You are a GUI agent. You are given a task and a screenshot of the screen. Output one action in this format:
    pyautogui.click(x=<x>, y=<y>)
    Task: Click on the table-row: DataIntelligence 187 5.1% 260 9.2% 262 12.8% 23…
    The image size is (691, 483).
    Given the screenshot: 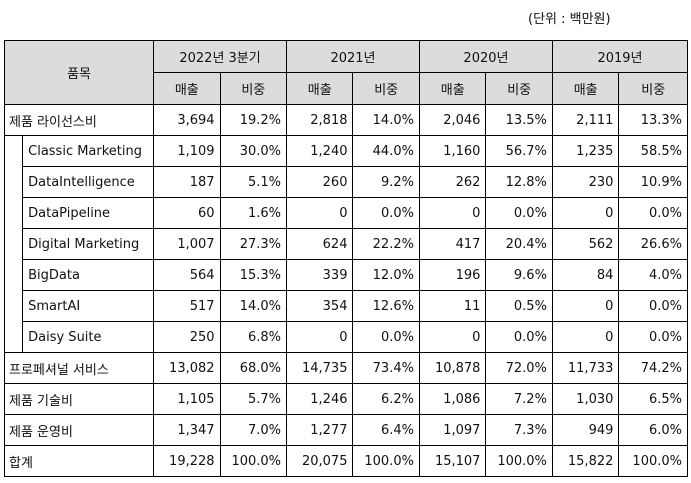 What is the action you would take?
    pyautogui.click(x=346, y=182)
    